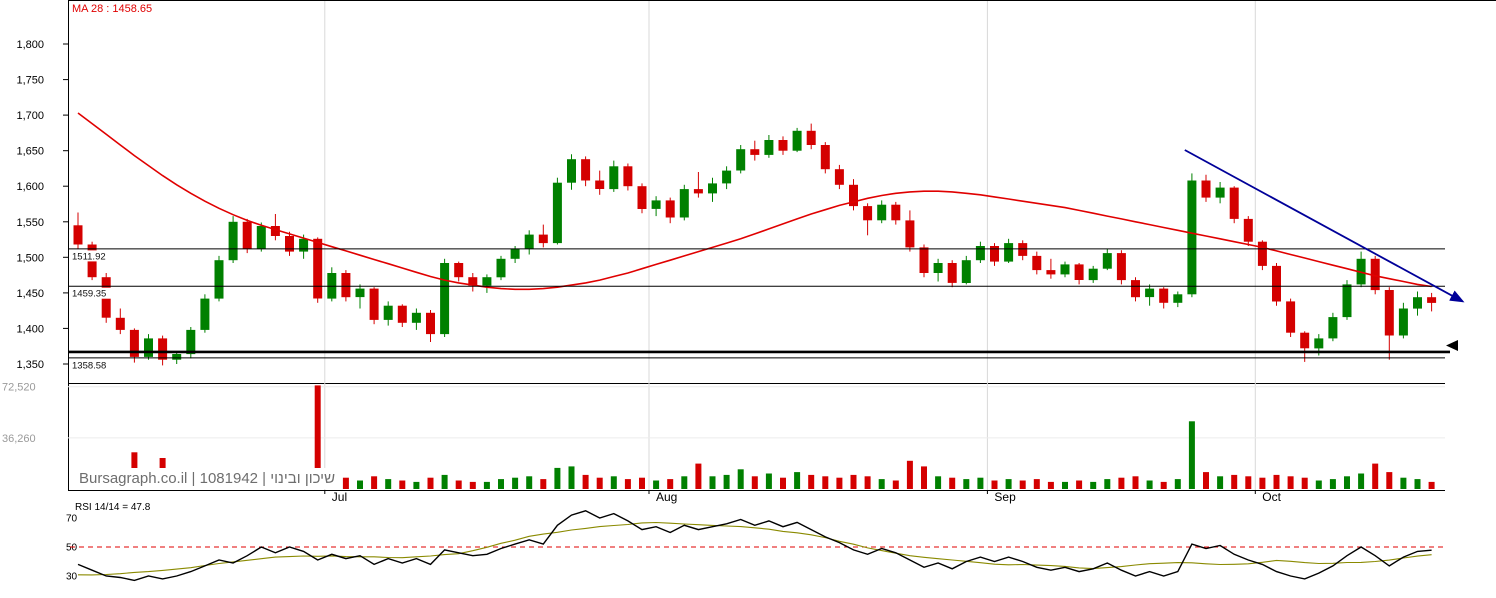 The height and width of the screenshot is (598, 1496). I want to click on svg-text: 72,520, so click(19, 388).